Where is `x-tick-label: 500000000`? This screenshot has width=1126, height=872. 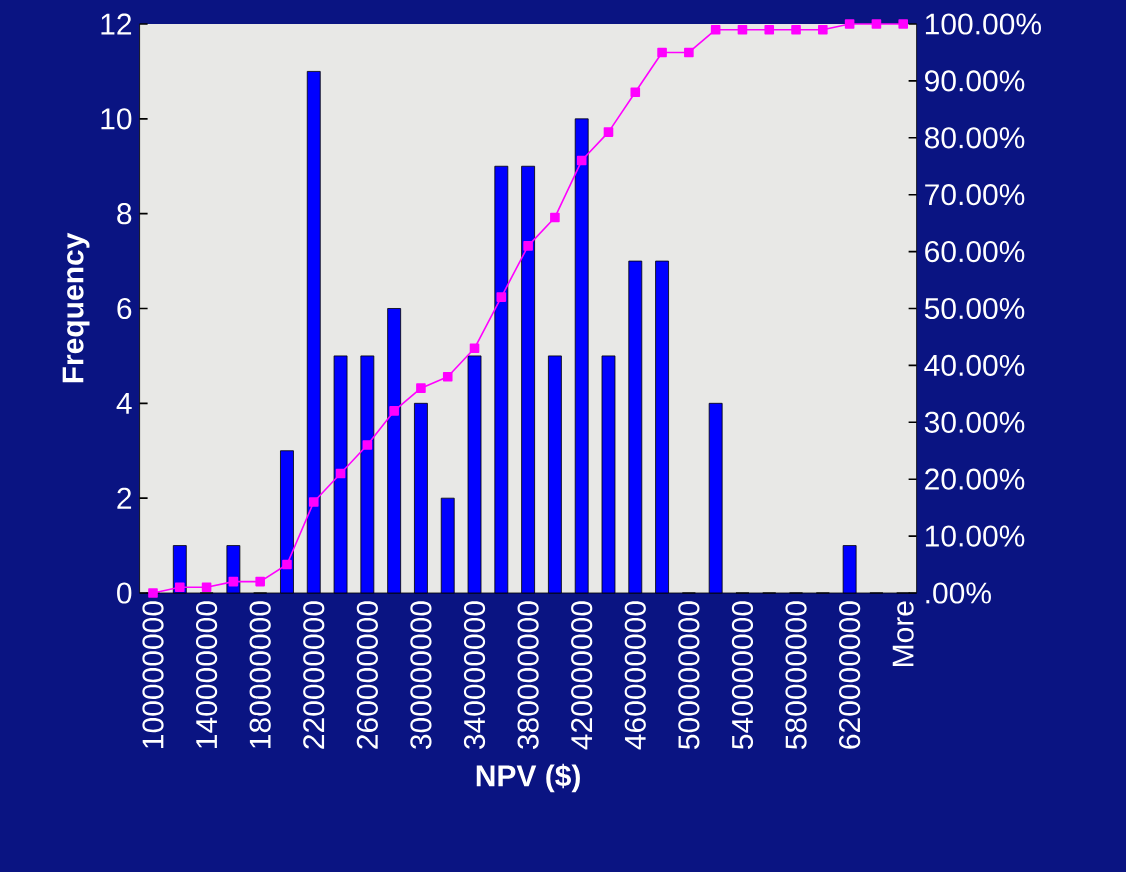 x-tick-label: 500000000 is located at coordinates (689, 675).